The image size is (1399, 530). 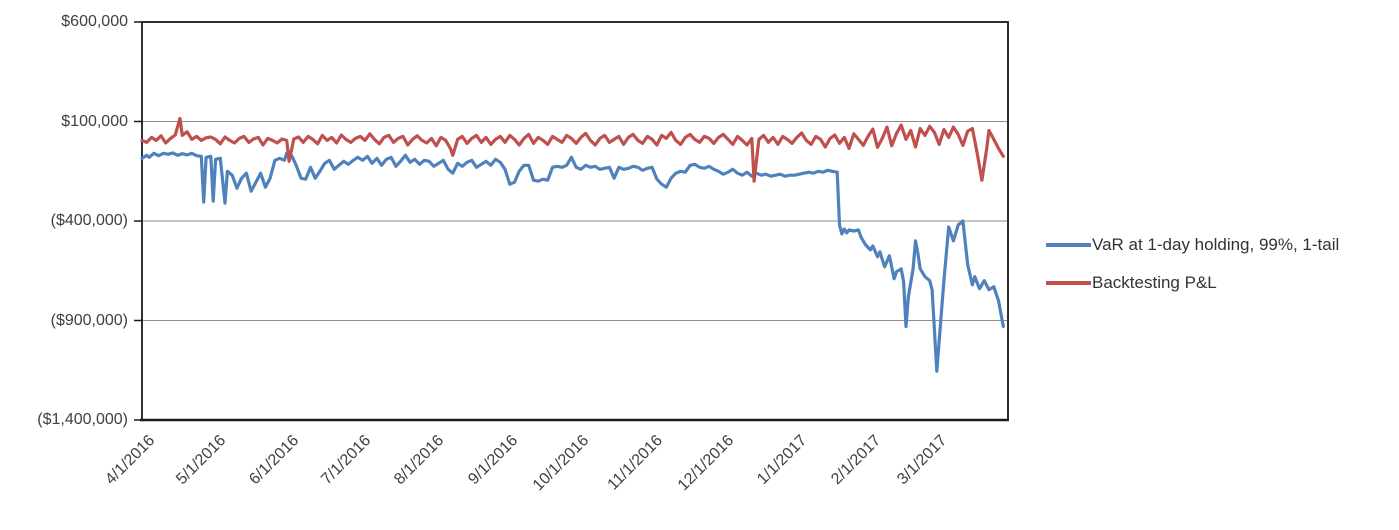 What do you see at coordinates (82, 419) in the screenshot?
I see `y-axis-label: ($1,400,000)` at bounding box center [82, 419].